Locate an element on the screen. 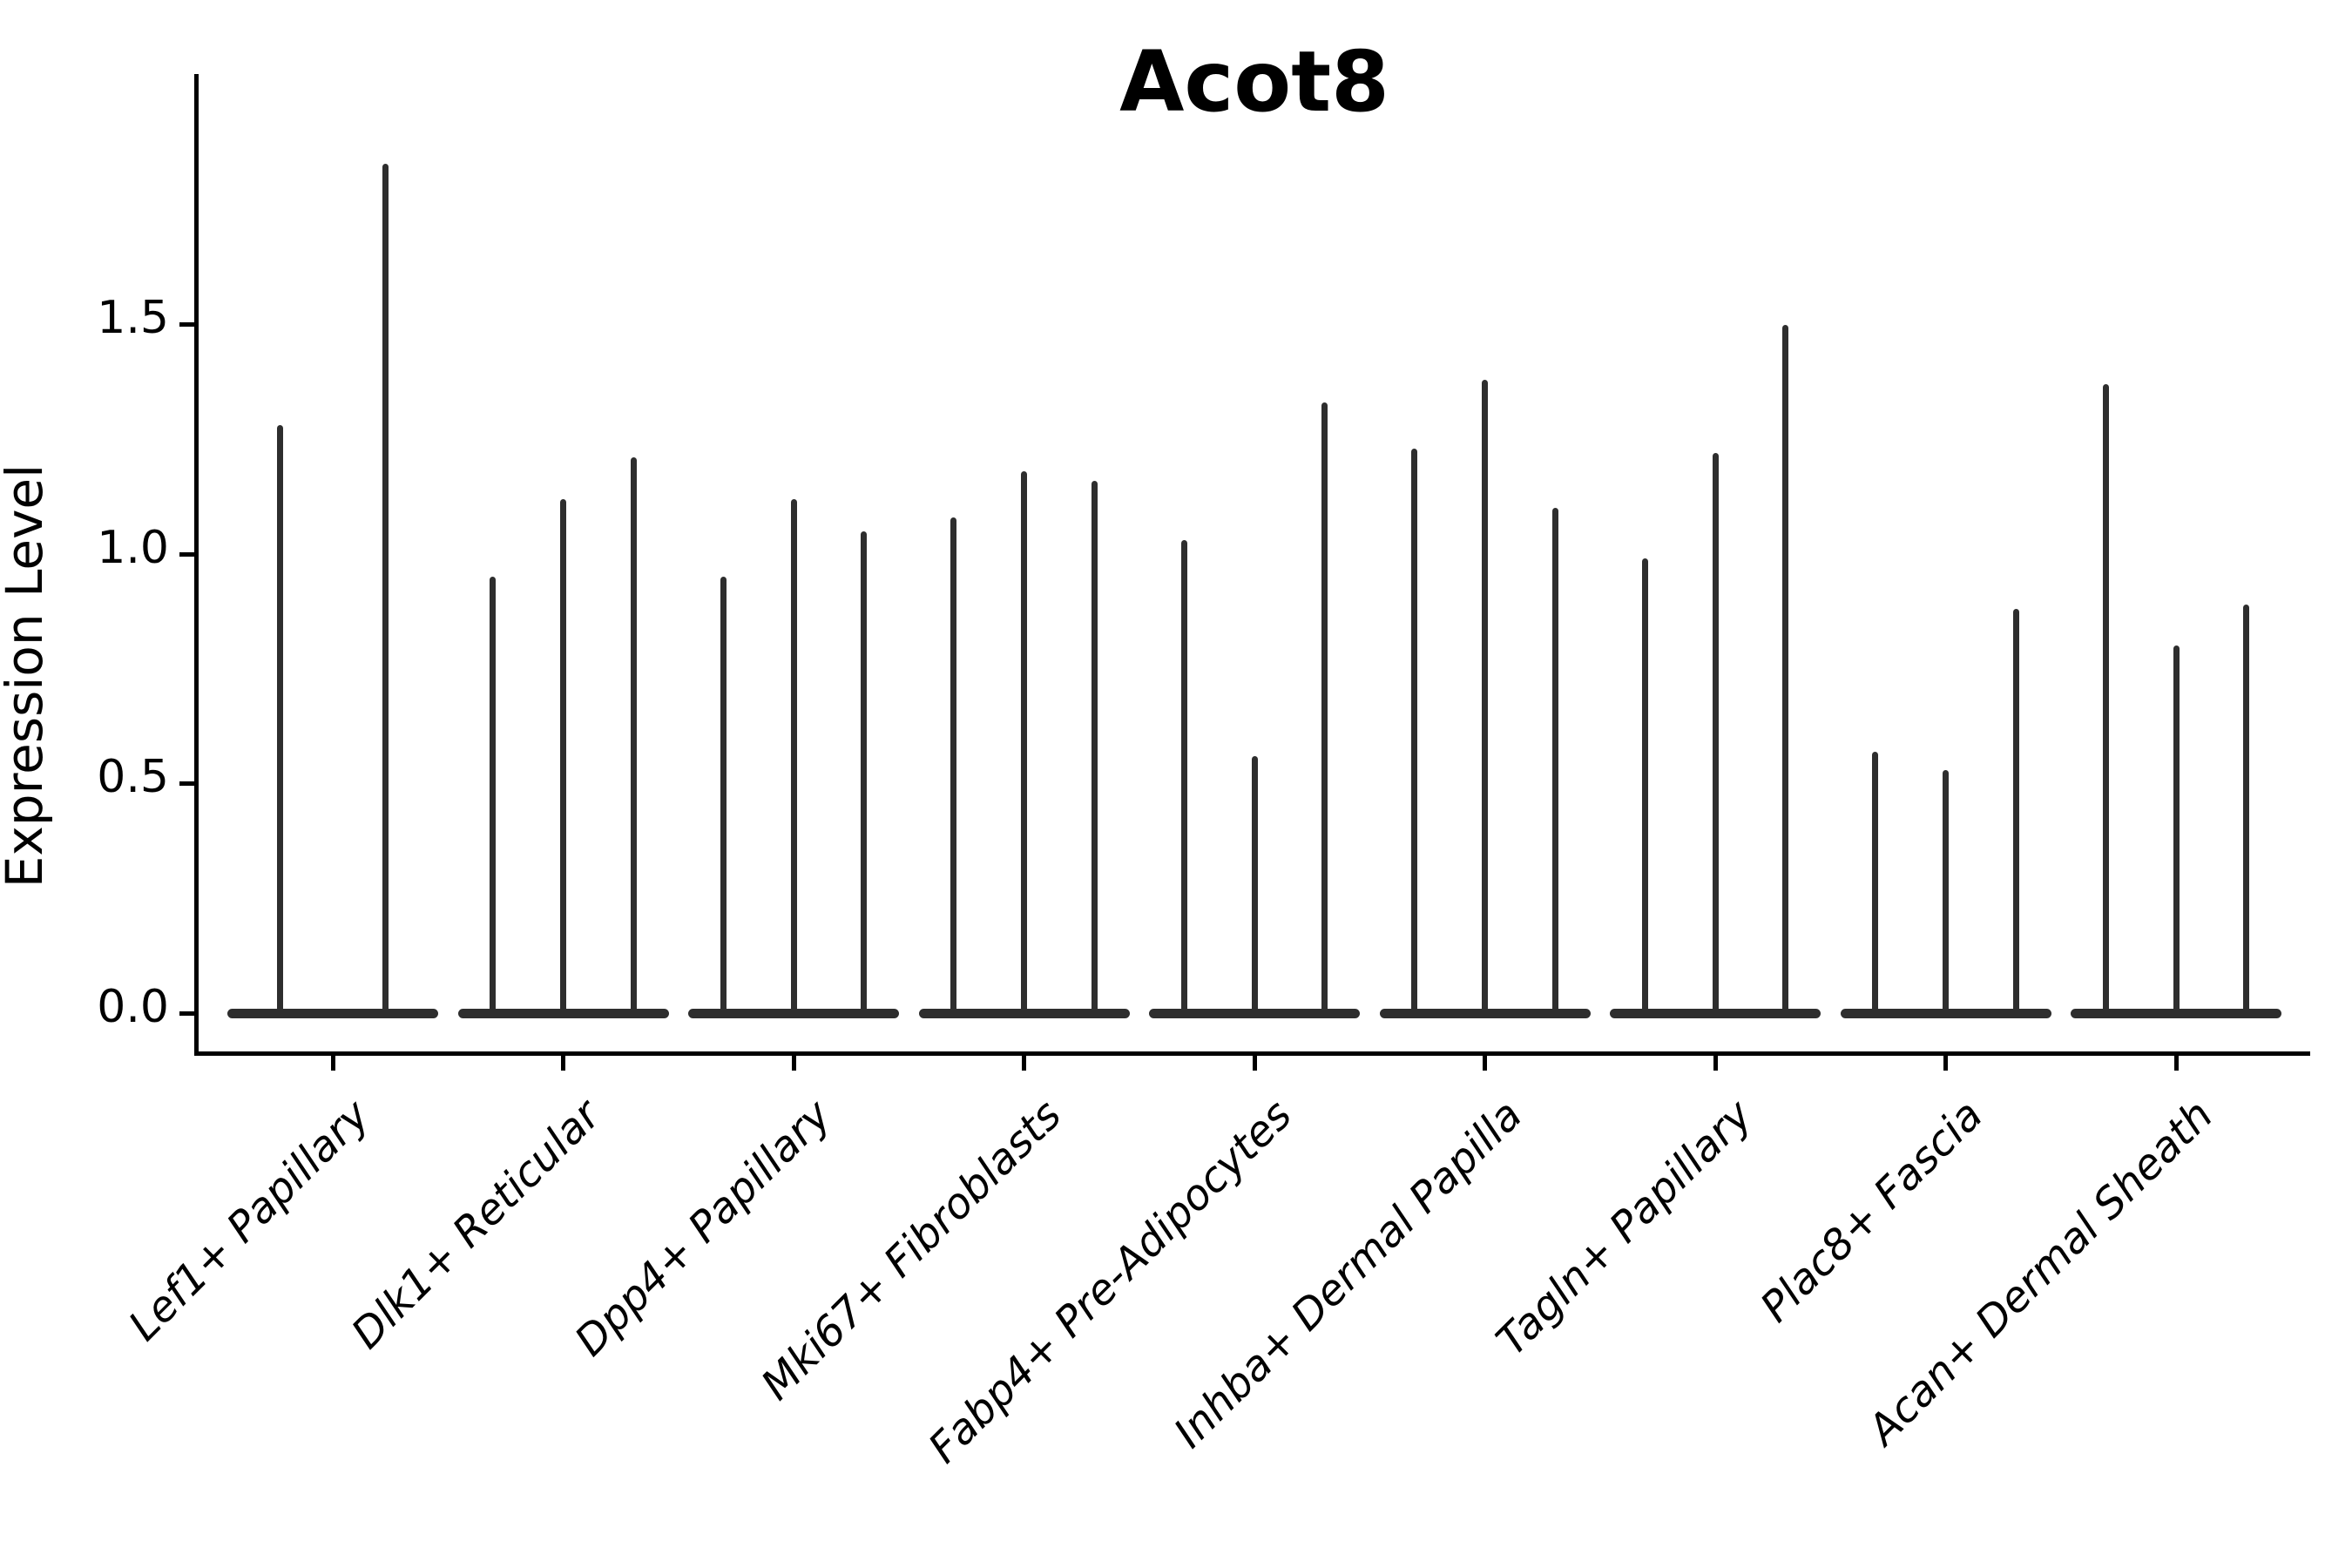 This screenshot has height=1568, width=2352. x-tick-label: Dpp4+ Papillary is located at coordinates (703, 1228).